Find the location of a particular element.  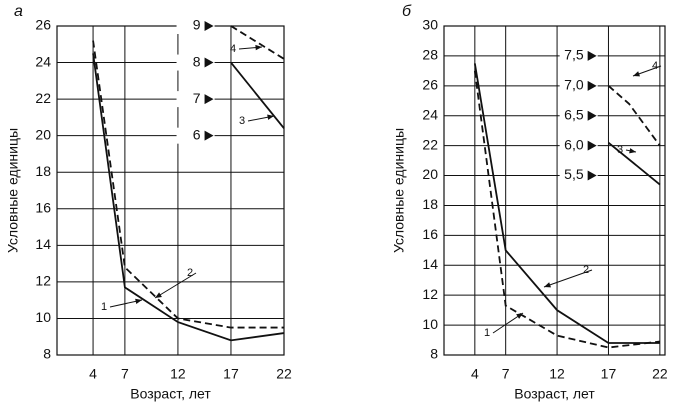

y2-tick-label: 7 is located at coordinates (197, 98).